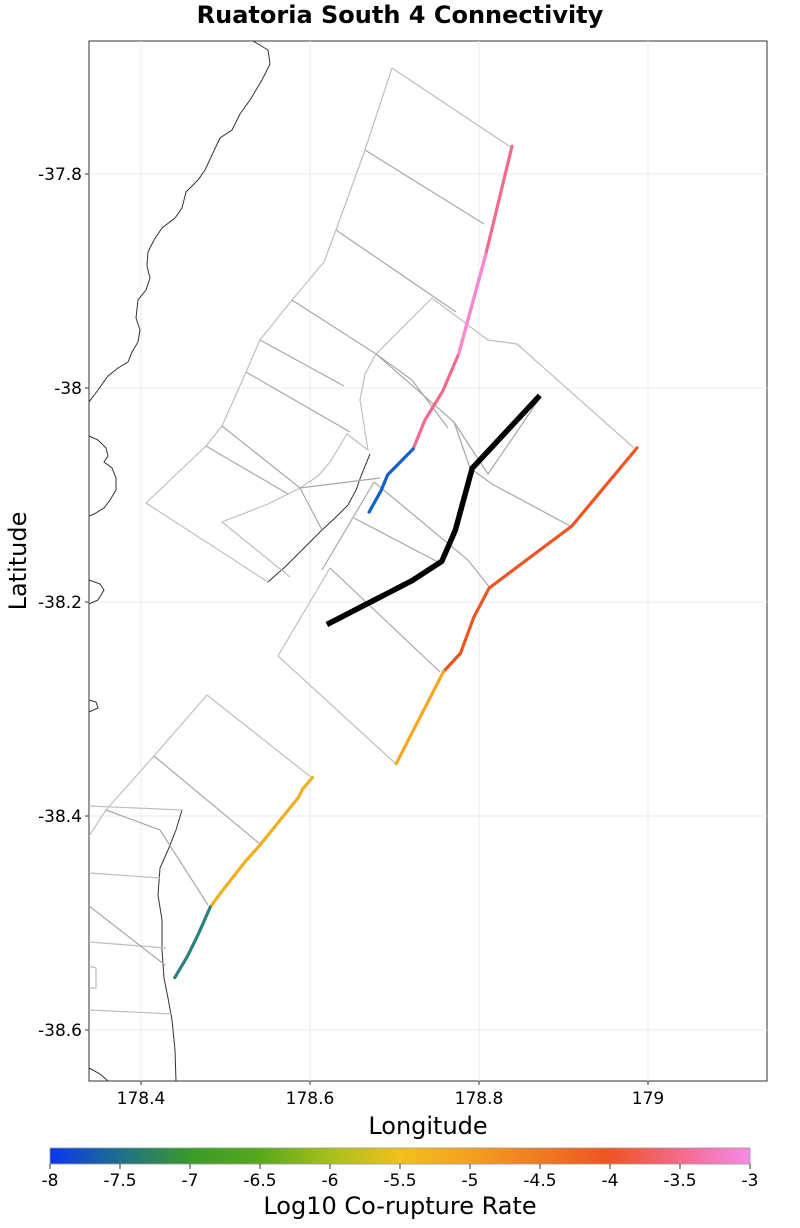  What do you see at coordinates (18, 561) in the screenshot?
I see `y-axis-title: Latitude` at bounding box center [18, 561].